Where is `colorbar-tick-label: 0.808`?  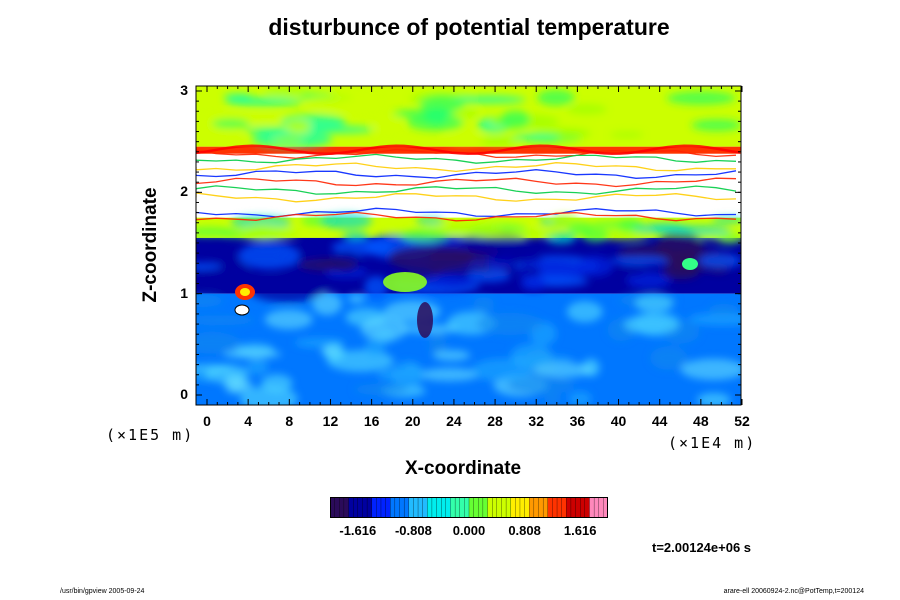 colorbar-tick-label: 0.808 is located at coordinates (524, 530).